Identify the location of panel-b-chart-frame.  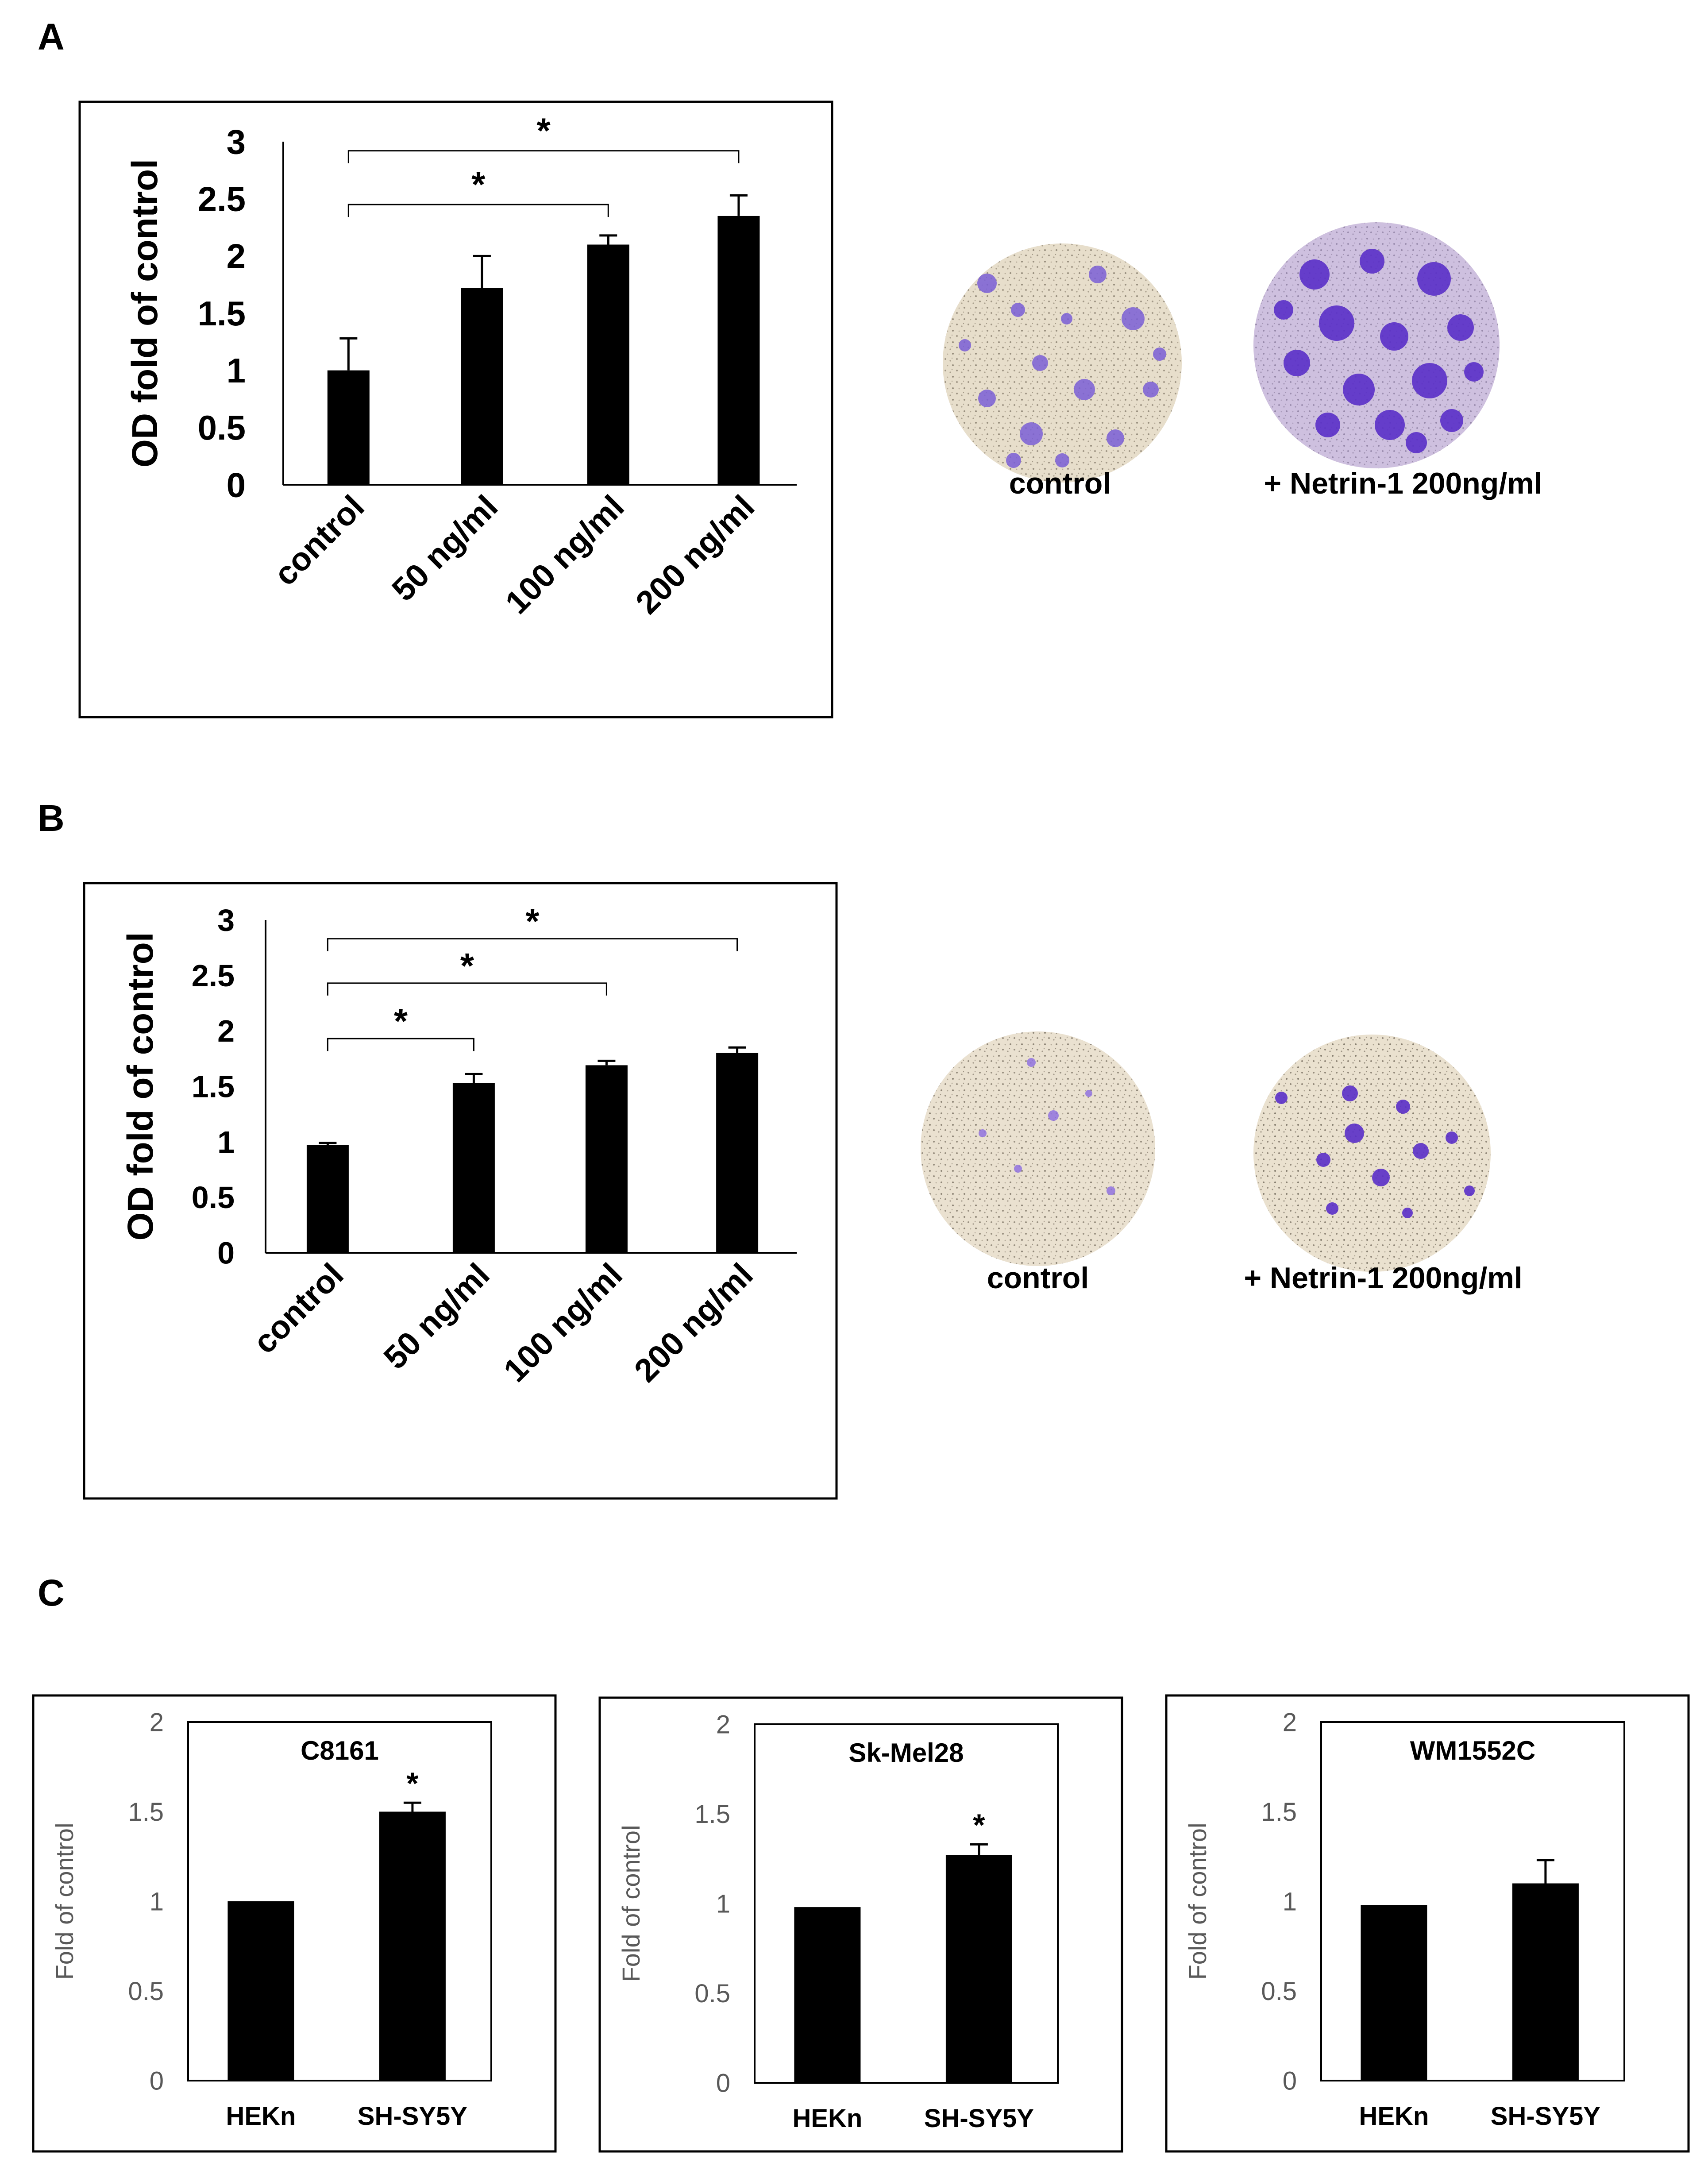
(460, 1191).